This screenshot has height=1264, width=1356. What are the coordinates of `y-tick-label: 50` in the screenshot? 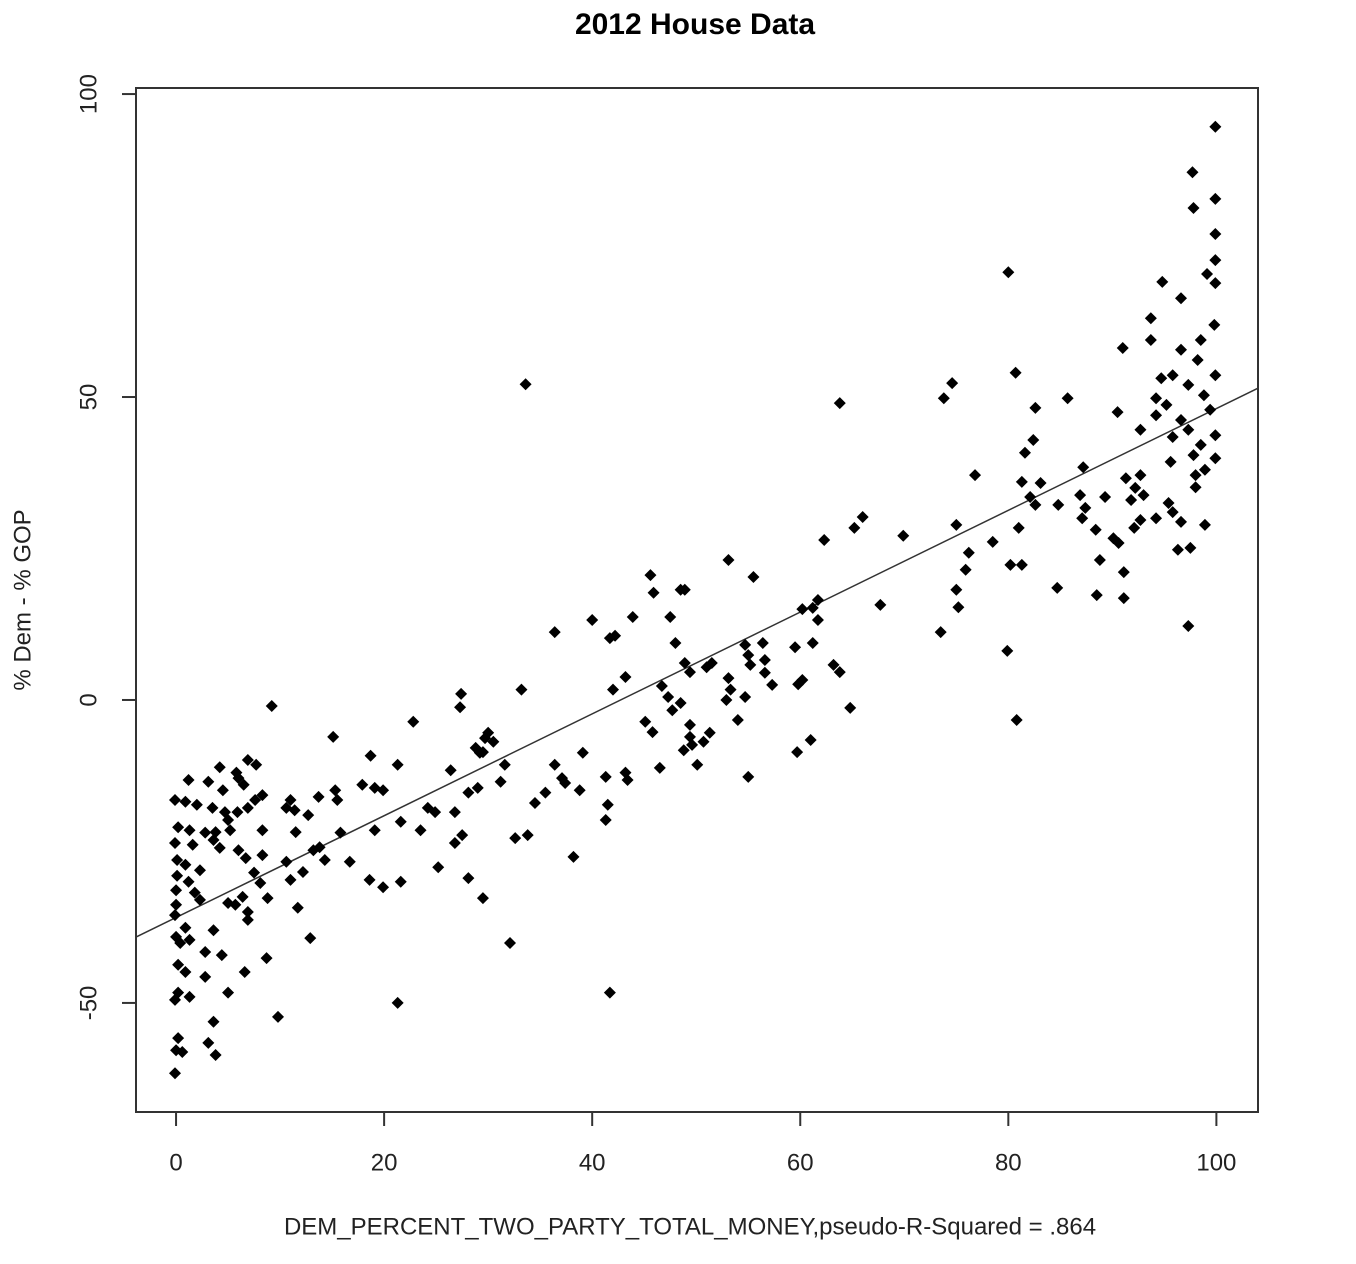 It's located at (88, 397).